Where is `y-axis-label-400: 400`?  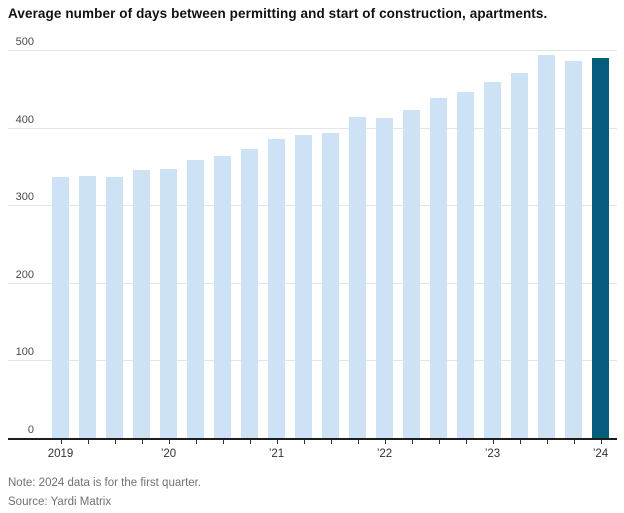 y-axis-label-400: 400 is located at coordinates (24, 119).